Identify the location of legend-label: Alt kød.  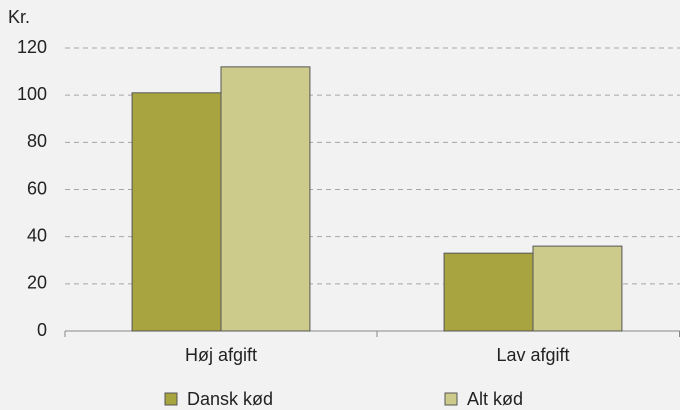
(495, 399).